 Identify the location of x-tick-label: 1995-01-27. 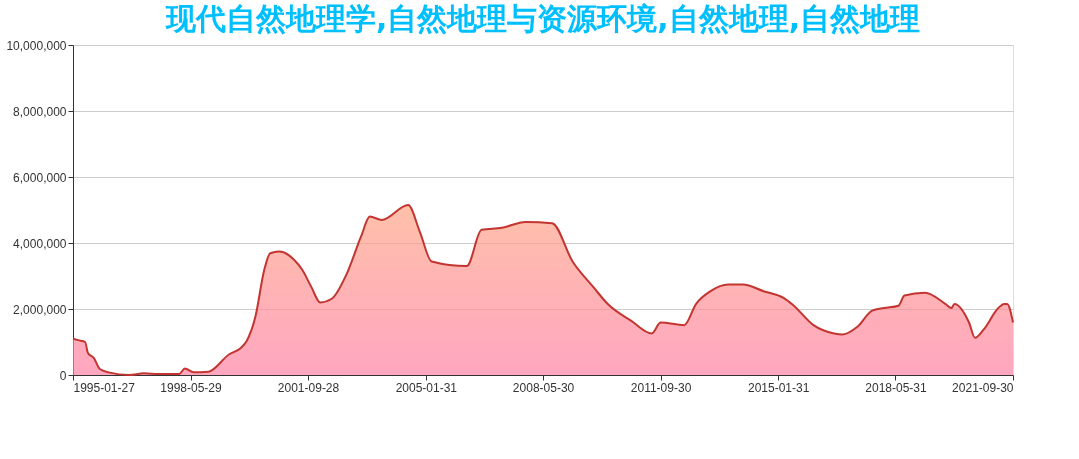
(104, 387).